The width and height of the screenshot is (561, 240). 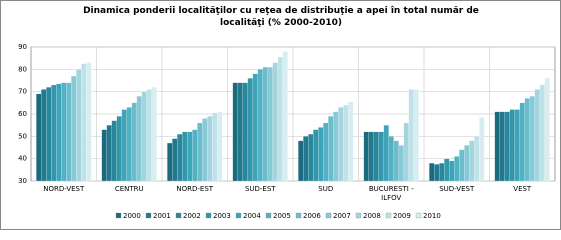 What do you see at coordinates (192, 216) in the screenshot?
I see `legend-label: 2002` at bounding box center [192, 216].